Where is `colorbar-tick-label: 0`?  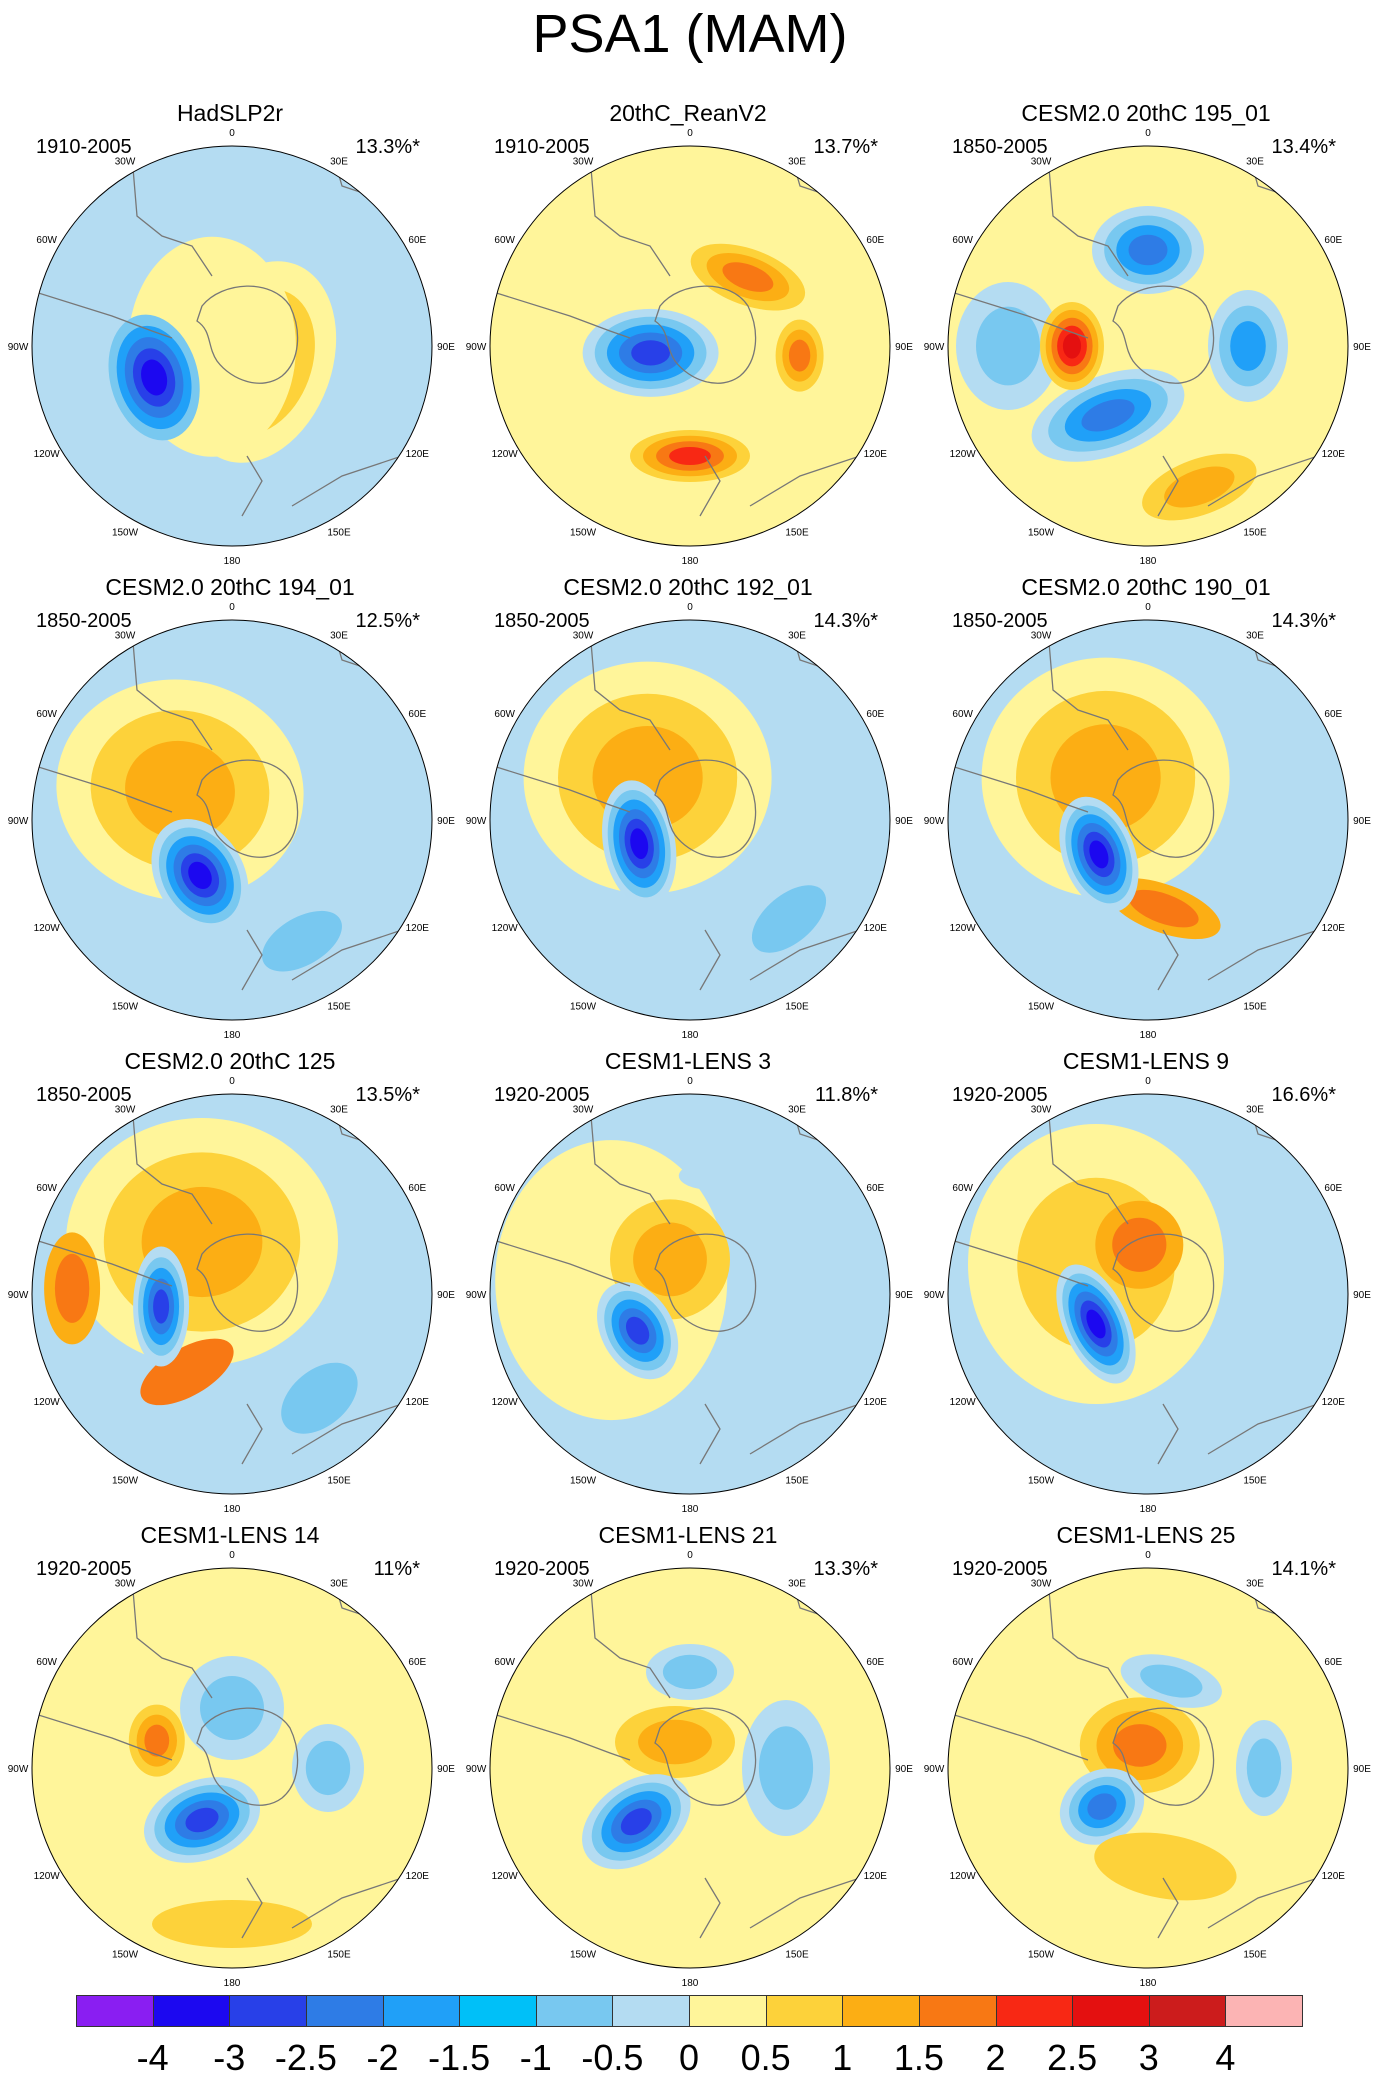 colorbar-tick-label: 0 is located at coordinates (689, 2057).